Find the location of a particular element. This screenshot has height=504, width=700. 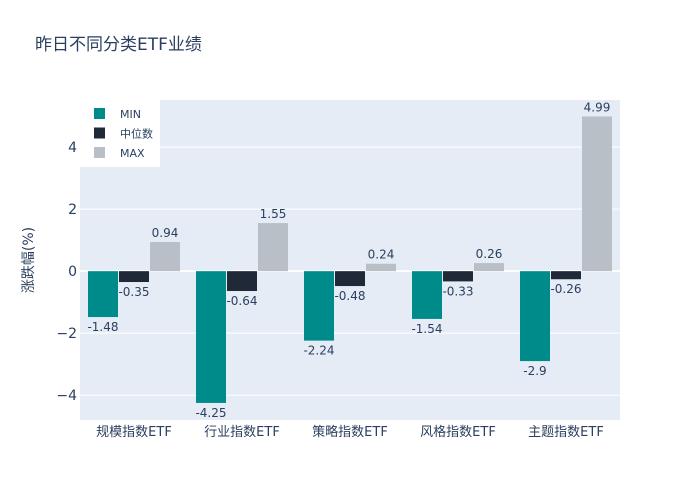

x-tick-label: 主题指数ETF is located at coordinates (566, 432).